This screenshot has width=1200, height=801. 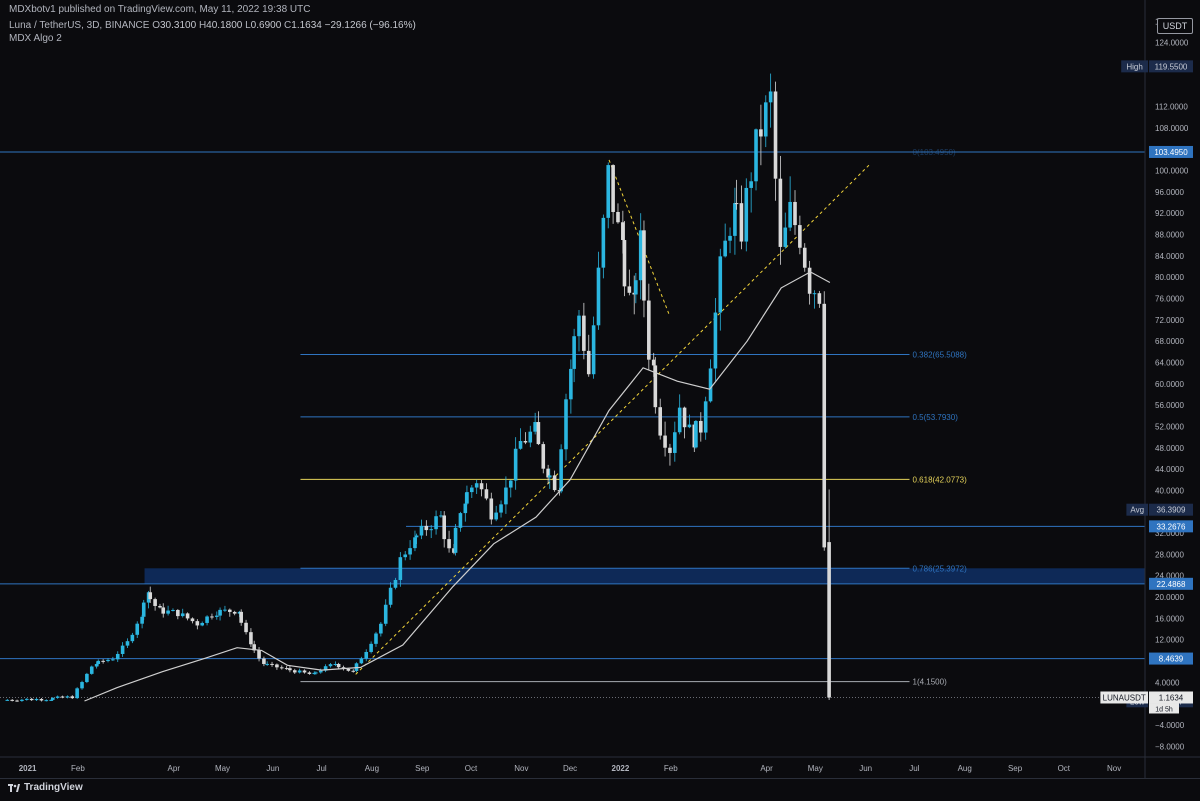 I want to click on ohlc-high: 40.1800, so click(x=224, y=25).